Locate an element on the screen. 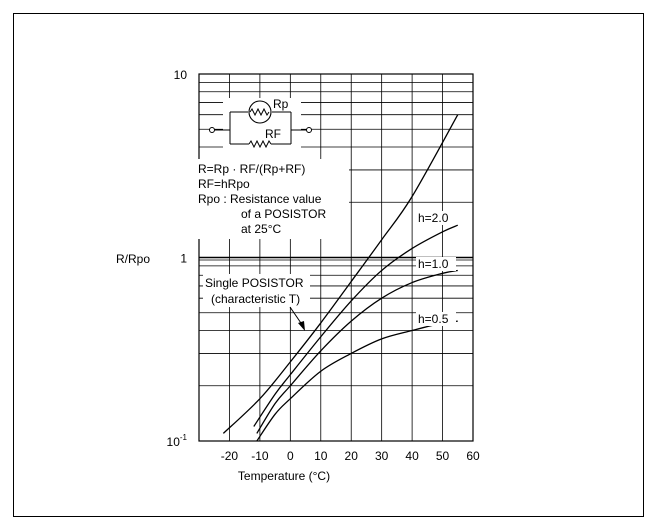  y-tick-label: 10-1 is located at coordinates (177, 441).